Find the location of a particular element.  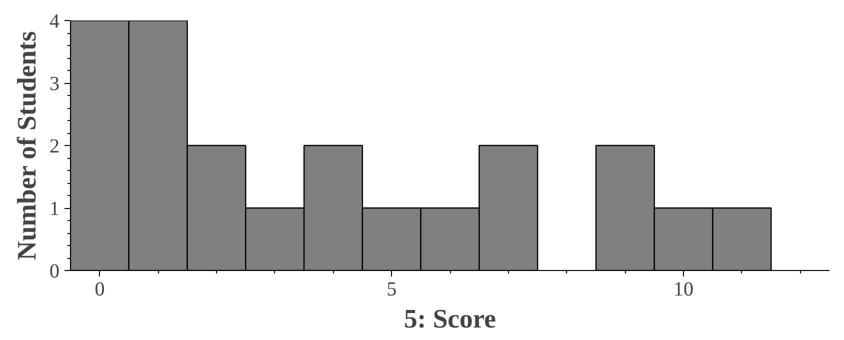

y-tick-label: 4 is located at coordinates (55, 21).